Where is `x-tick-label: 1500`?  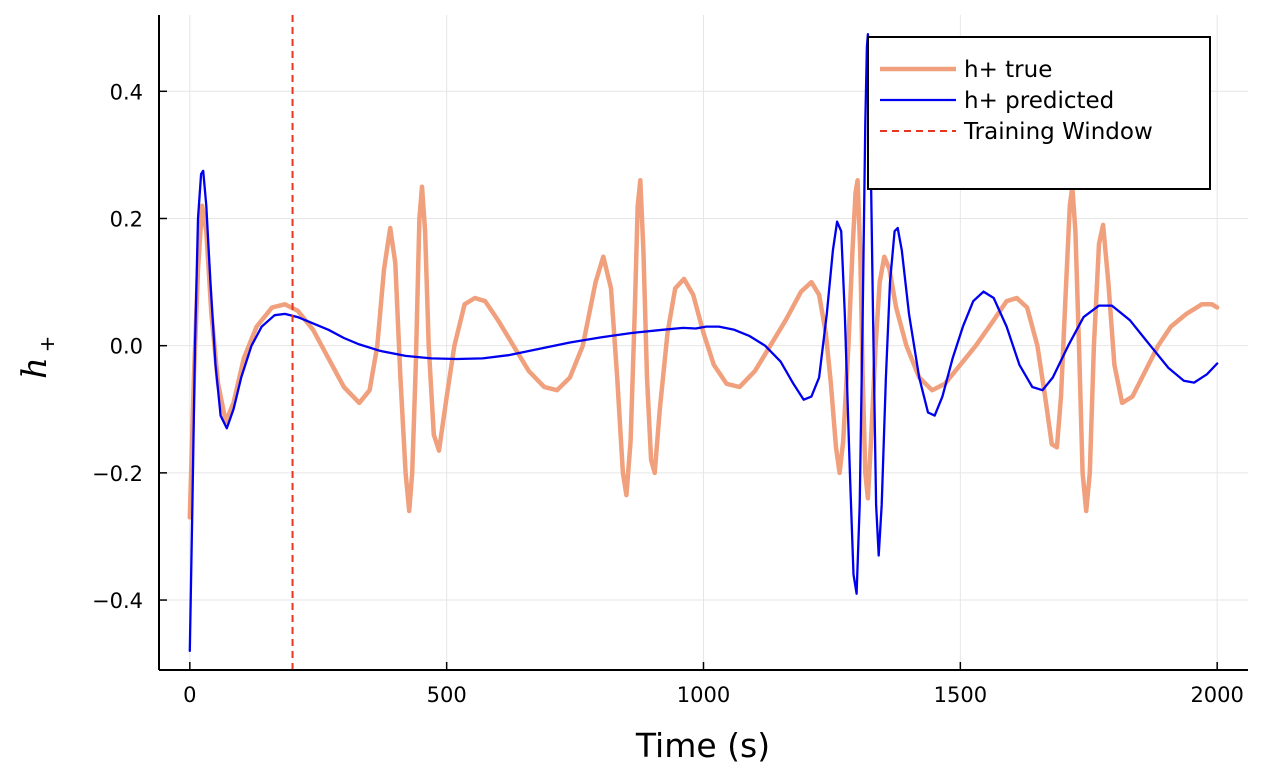
x-tick-label: 1500 is located at coordinates (960, 695).